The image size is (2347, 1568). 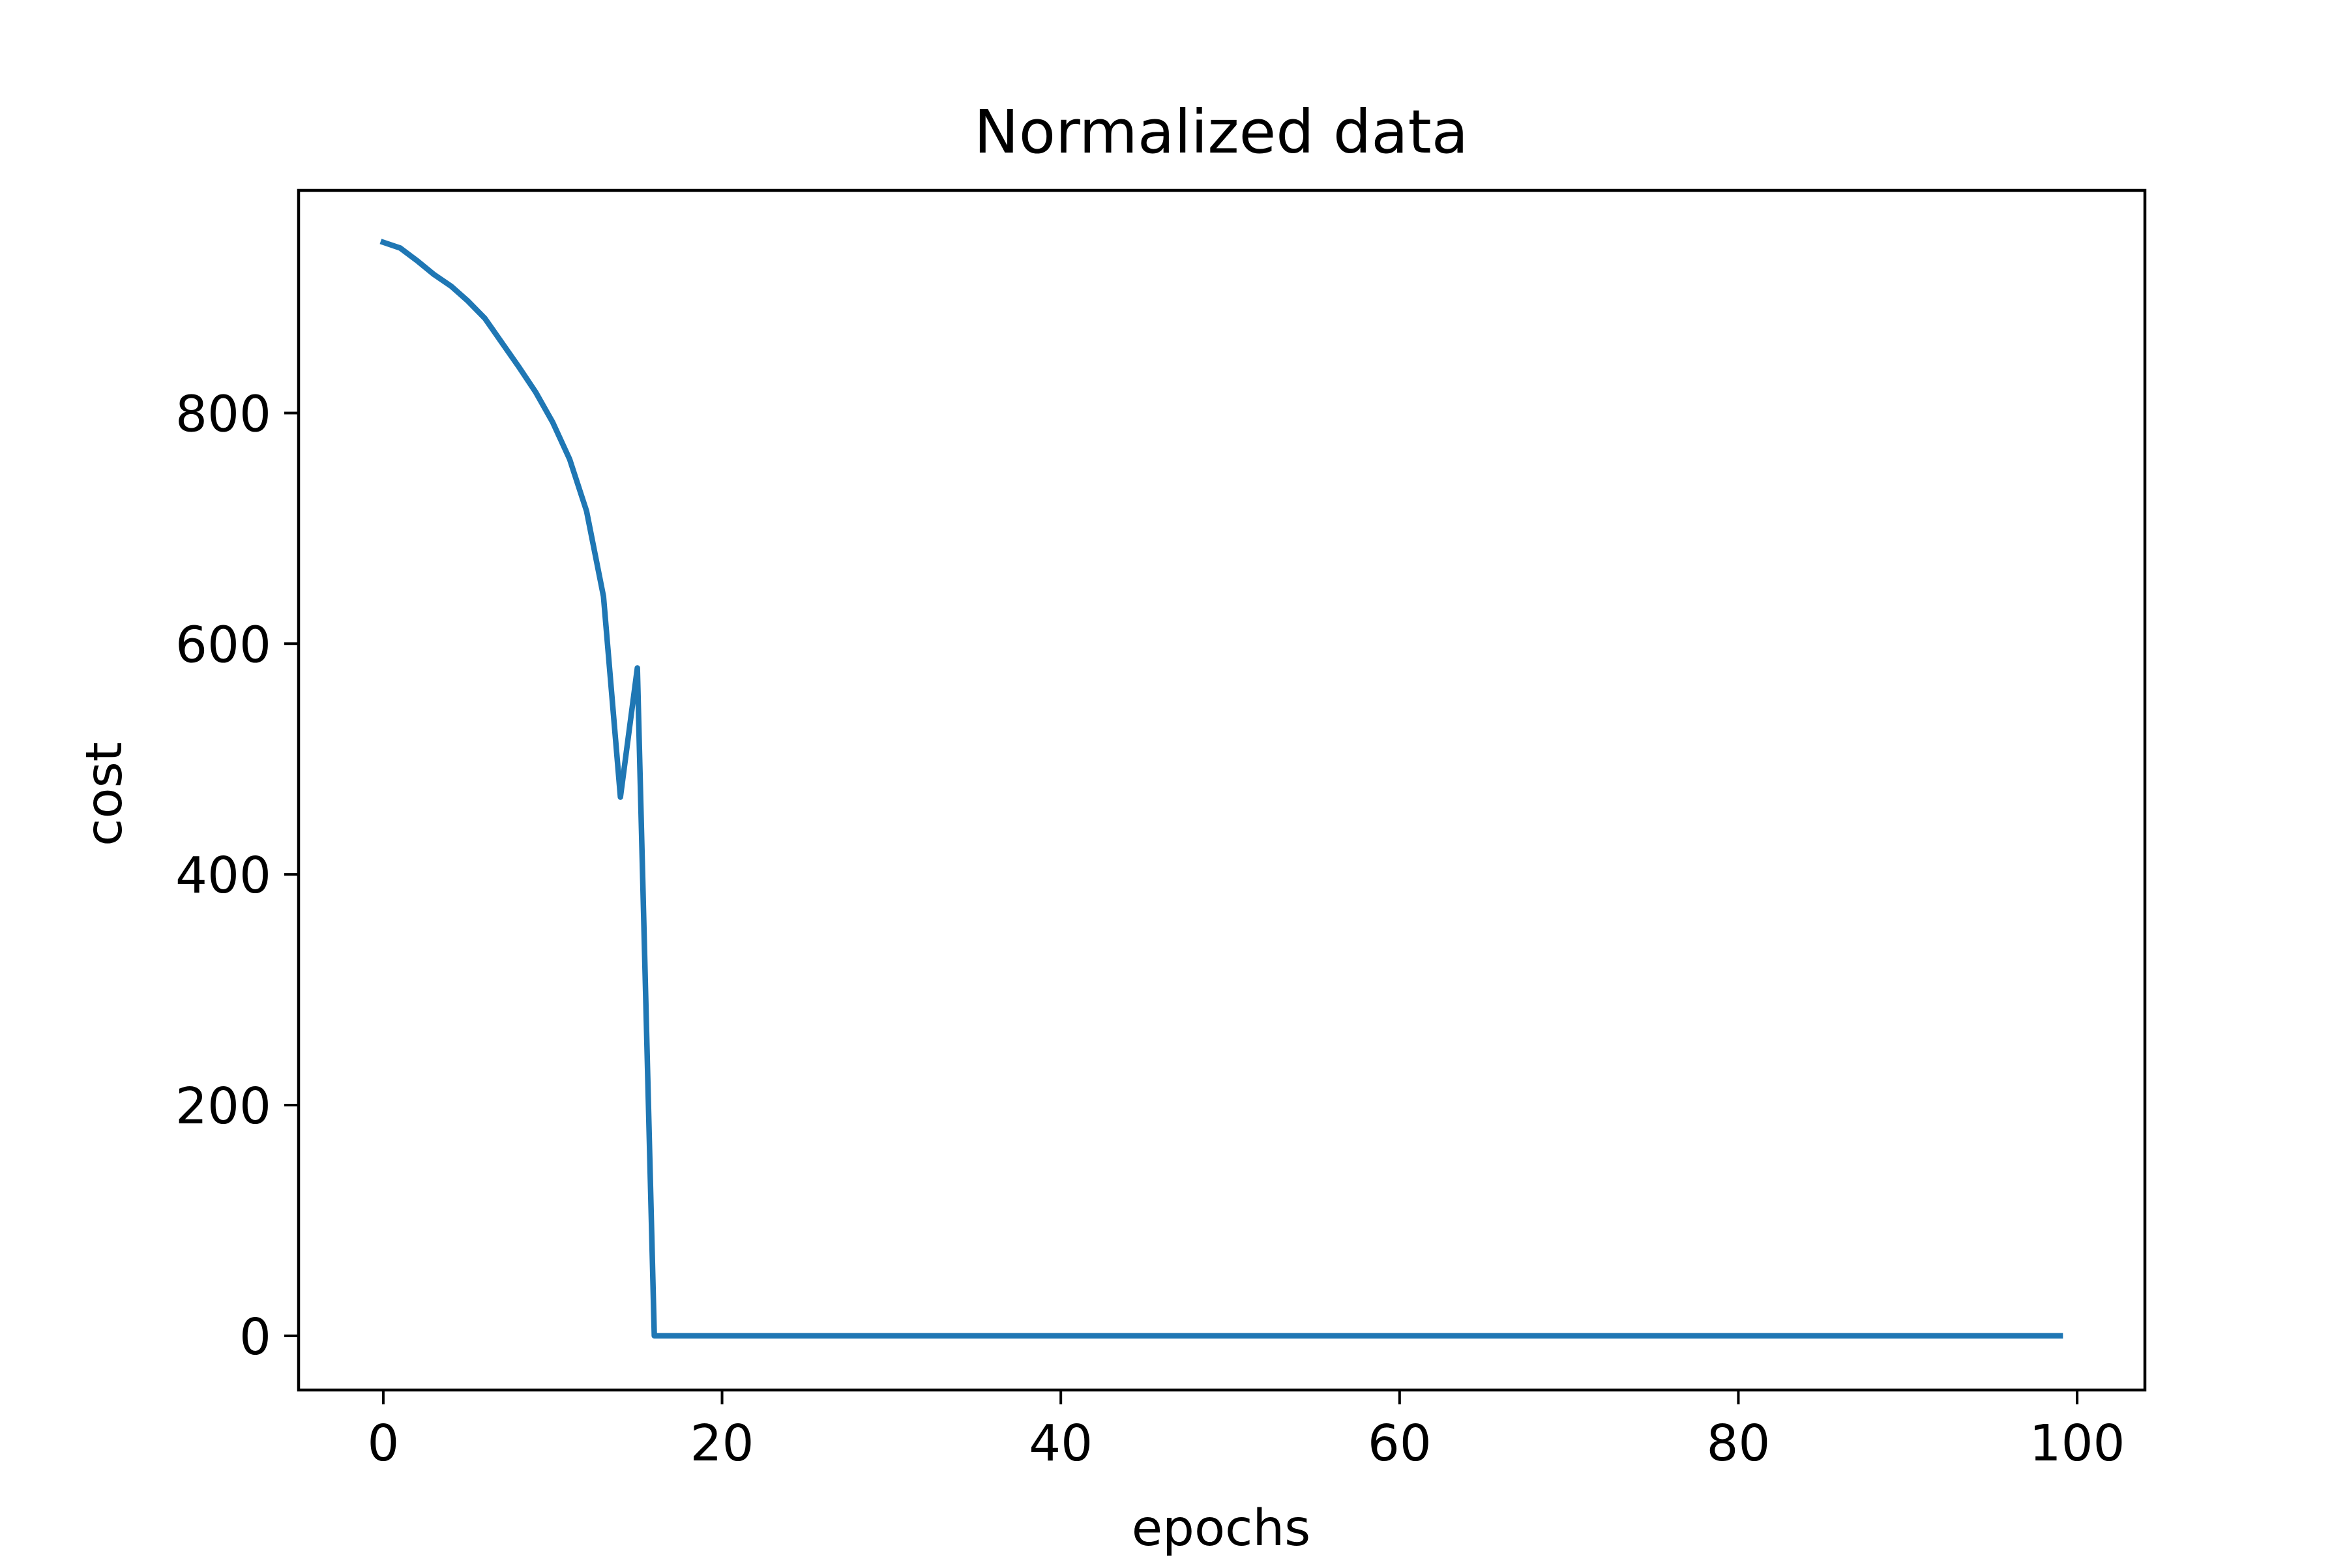 I want to click on x-axis: 0 20 40 60 80 100, so click(x=1246, y=1432).